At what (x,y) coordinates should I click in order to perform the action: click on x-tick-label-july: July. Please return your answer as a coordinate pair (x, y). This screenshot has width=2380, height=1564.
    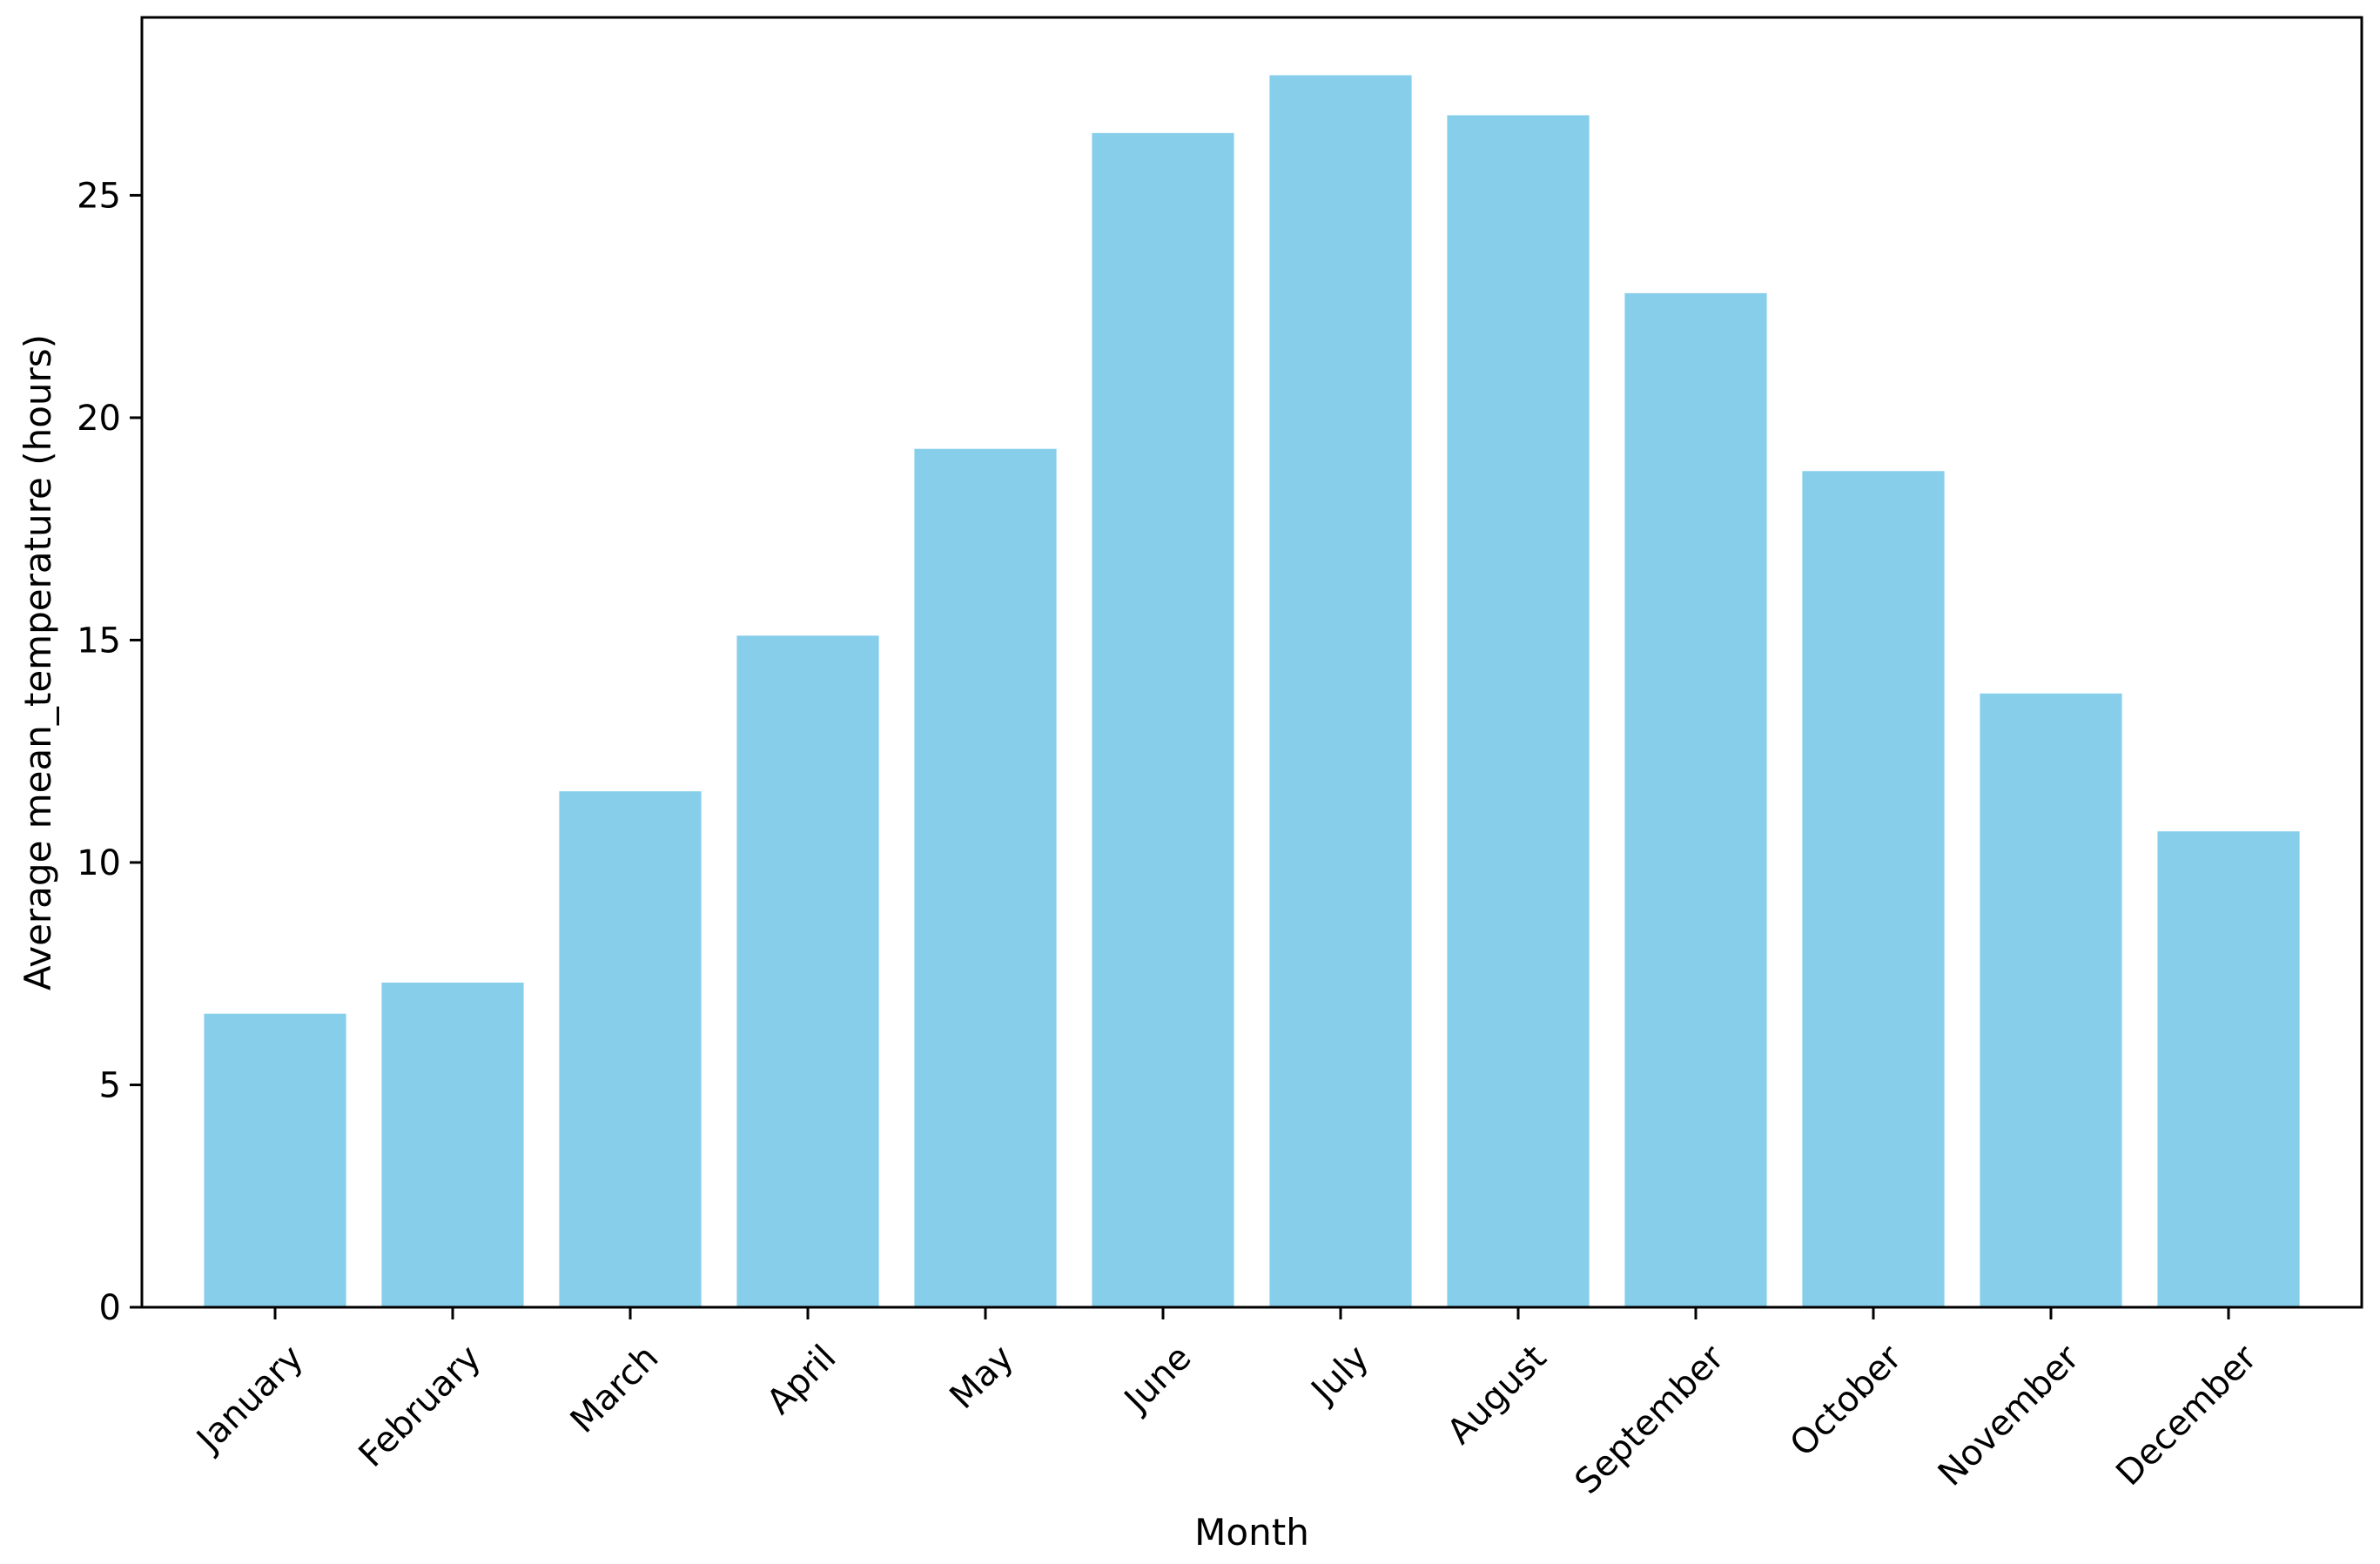
    Looking at the image, I should click on (1339, 1375).